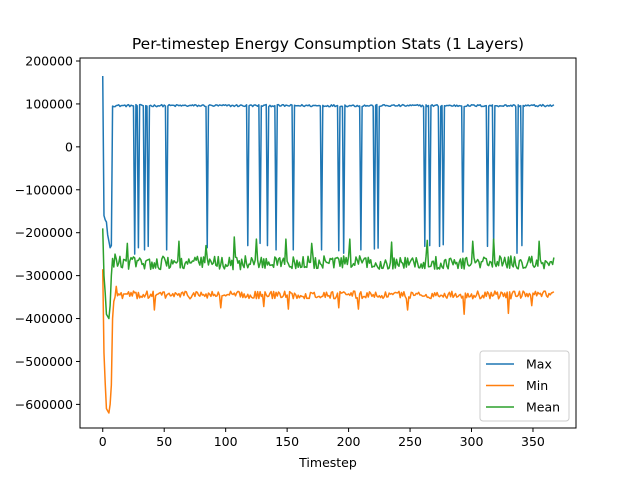 The image size is (640, 480). I want to click on x-tick-label: 350, so click(533, 441).